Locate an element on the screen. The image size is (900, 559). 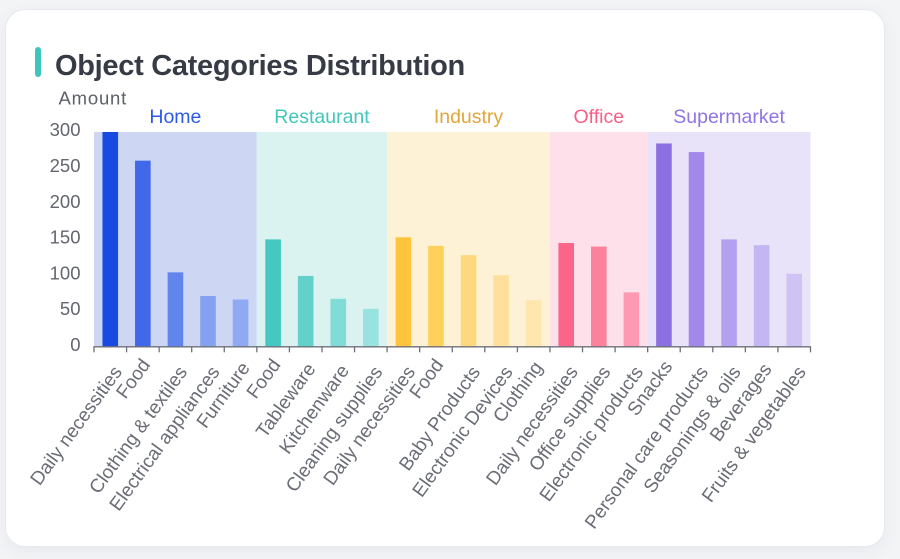
svg-text: Industry is located at coordinates (469, 117).